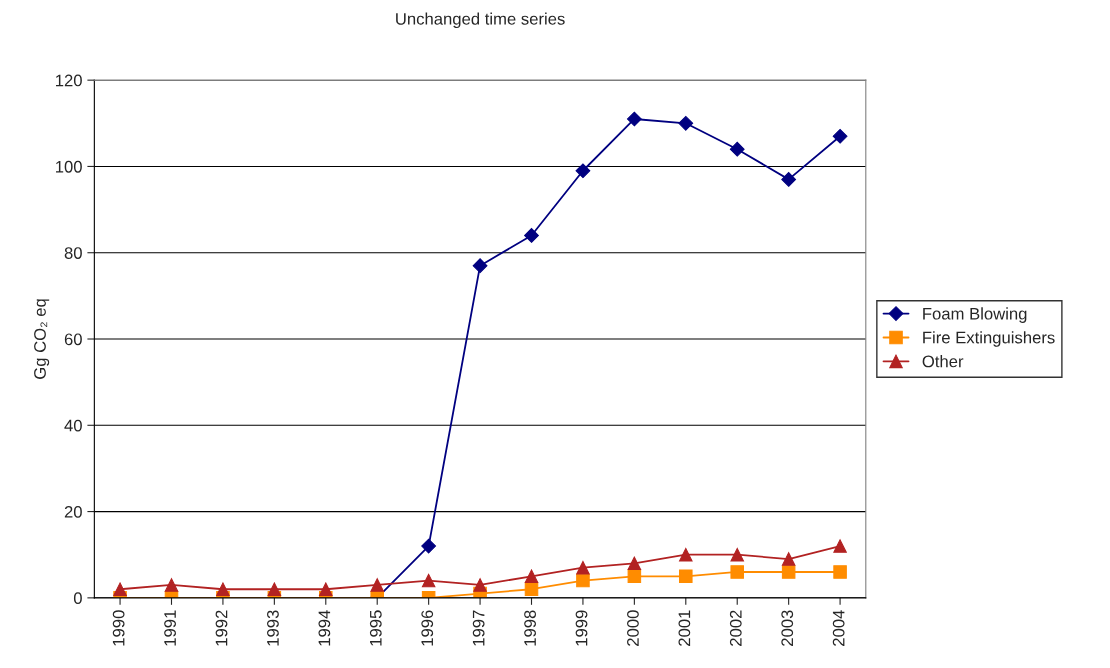 This screenshot has width=1110, height=668. What do you see at coordinates (273, 628) in the screenshot?
I see `x-tick-label: 1993` at bounding box center [273, 628].